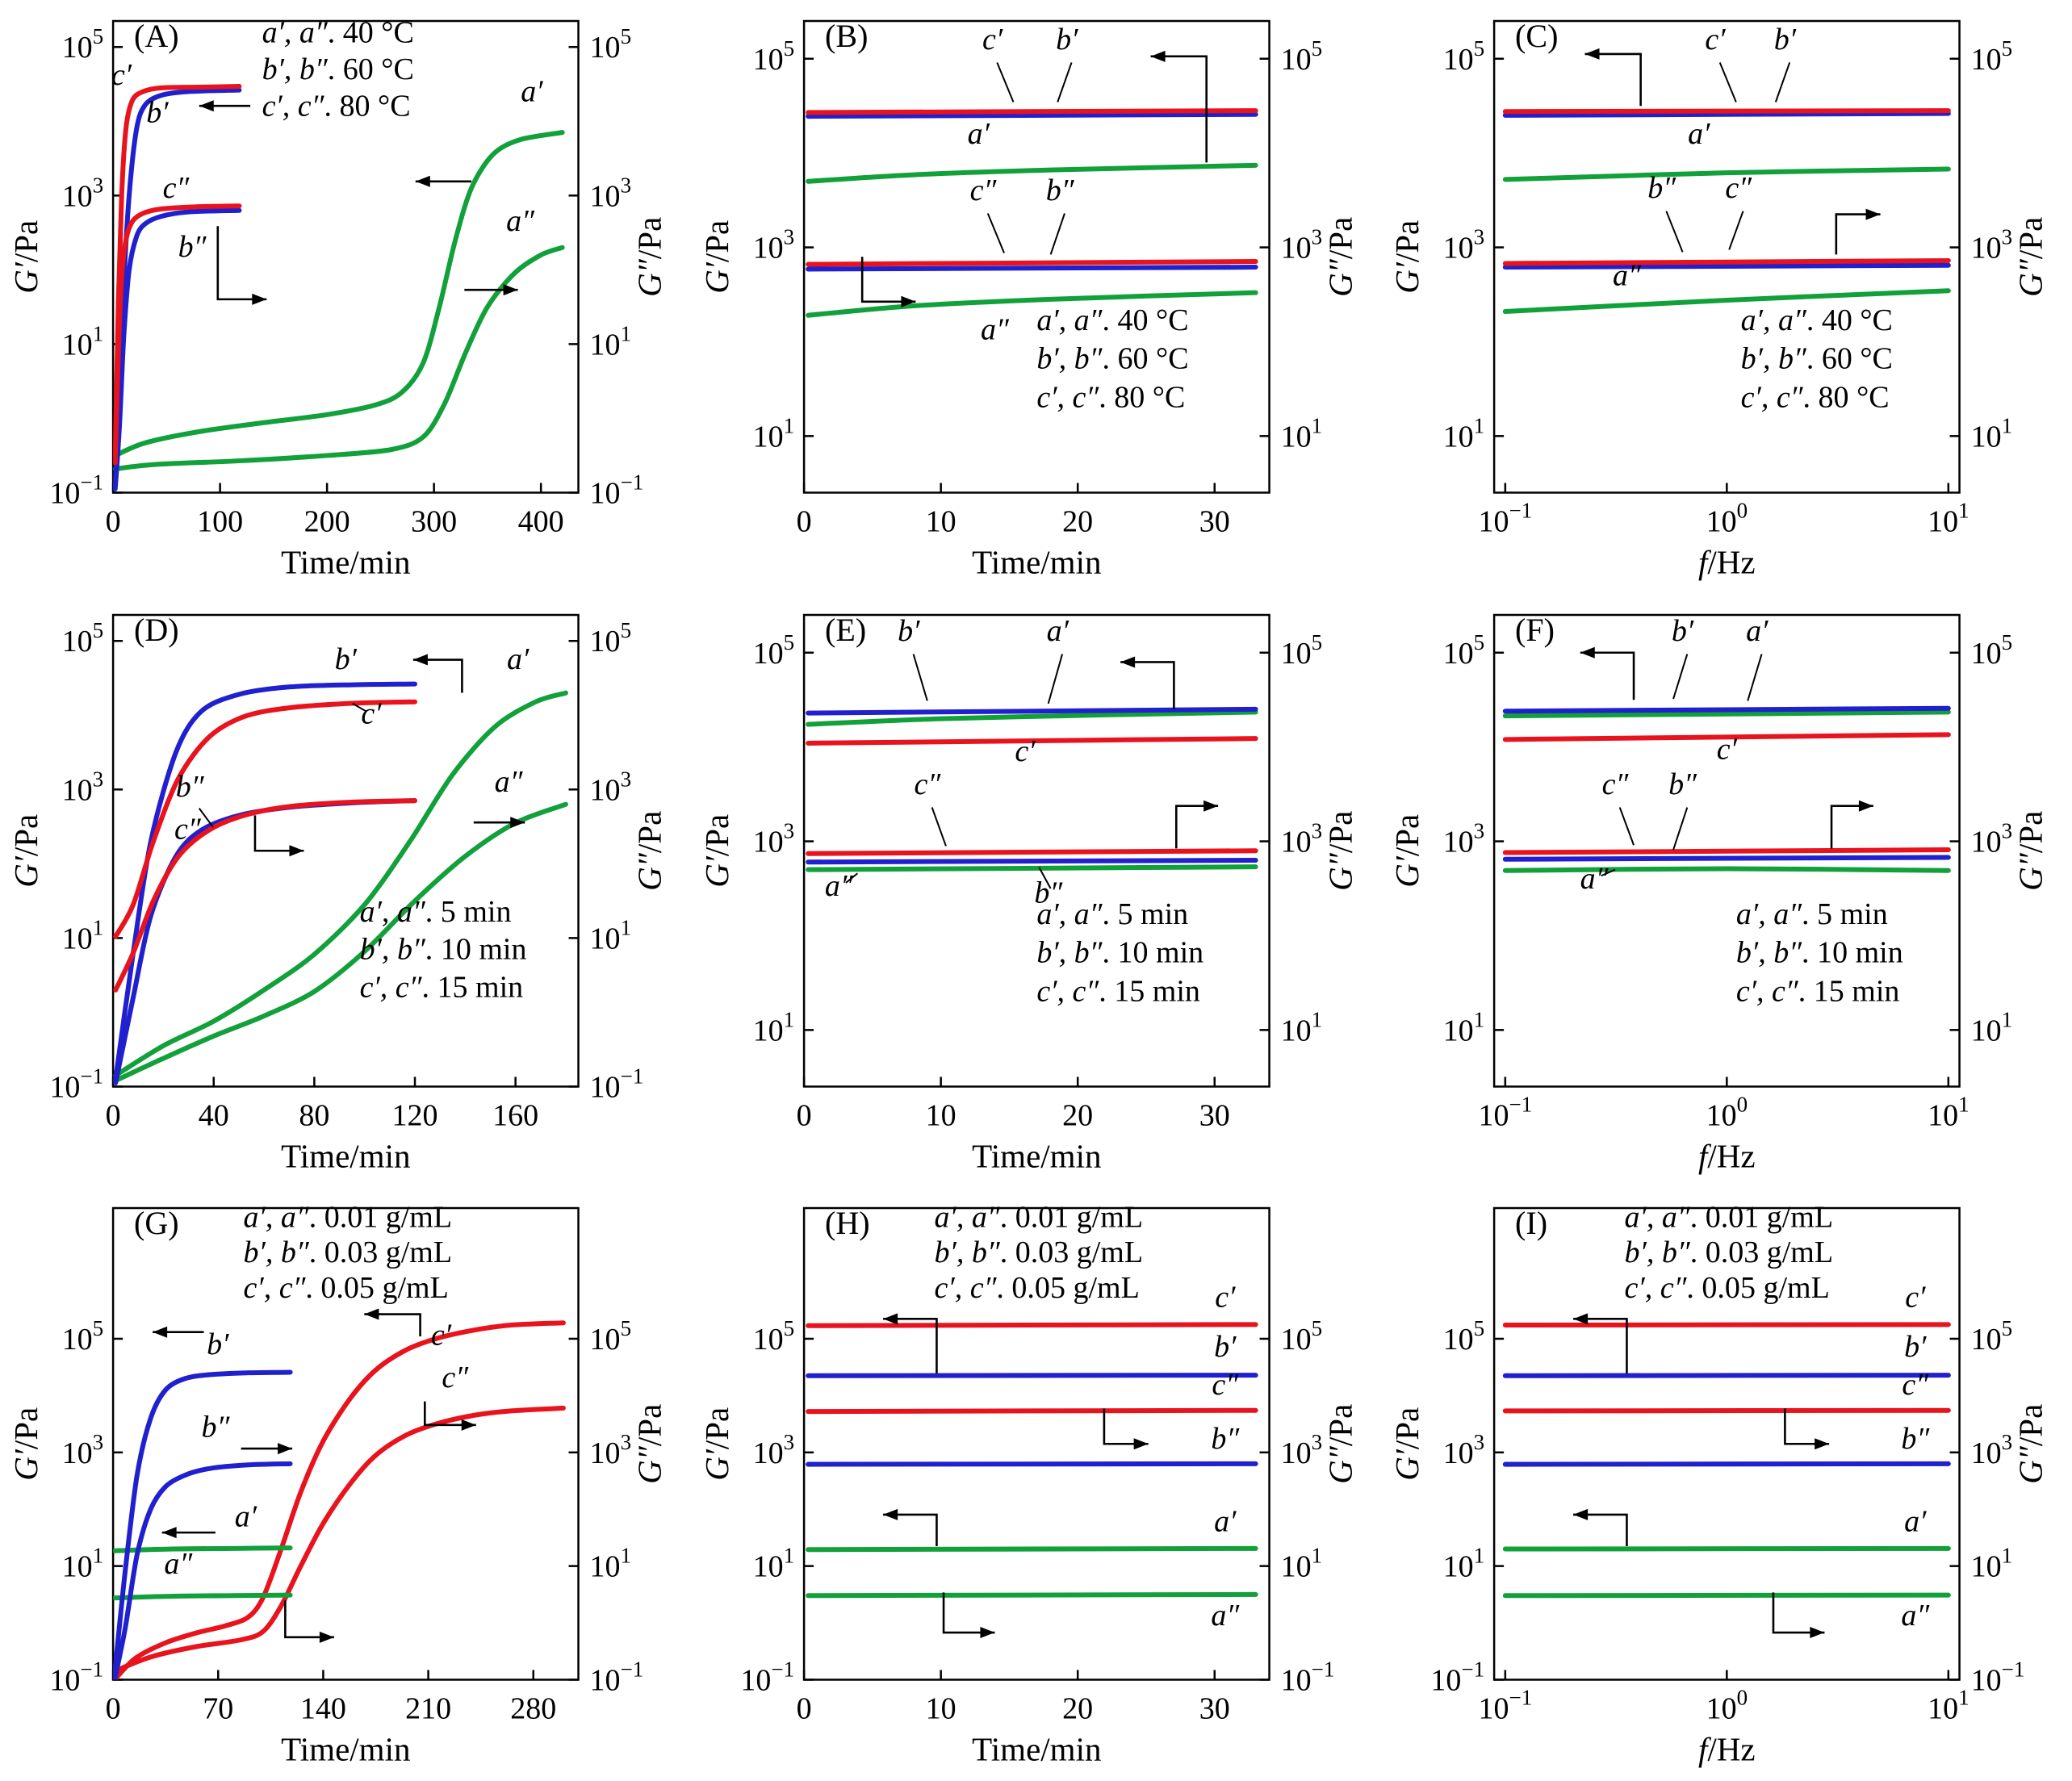 The image size is (2072, 1781). What do you see at coordinates (1917, 1298) in the screenshot?
I see `curve-label: c′` at bounding box center [1917, 1298].